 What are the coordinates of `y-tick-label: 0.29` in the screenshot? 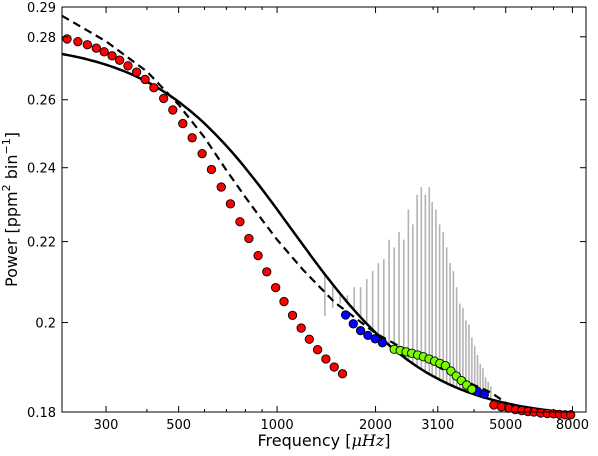 It's located at (41, 8).